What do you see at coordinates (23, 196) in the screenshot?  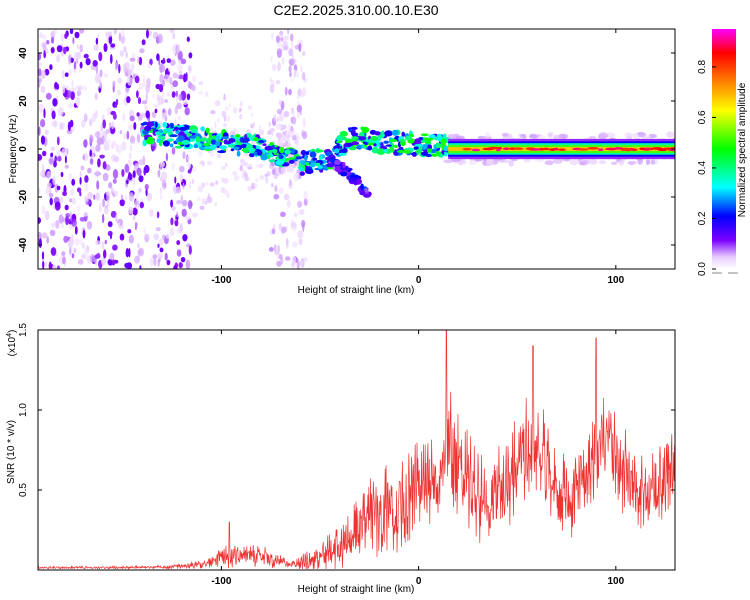 I see `spectrogram-y-tick-label: -20` at bounding box center [23, 196].